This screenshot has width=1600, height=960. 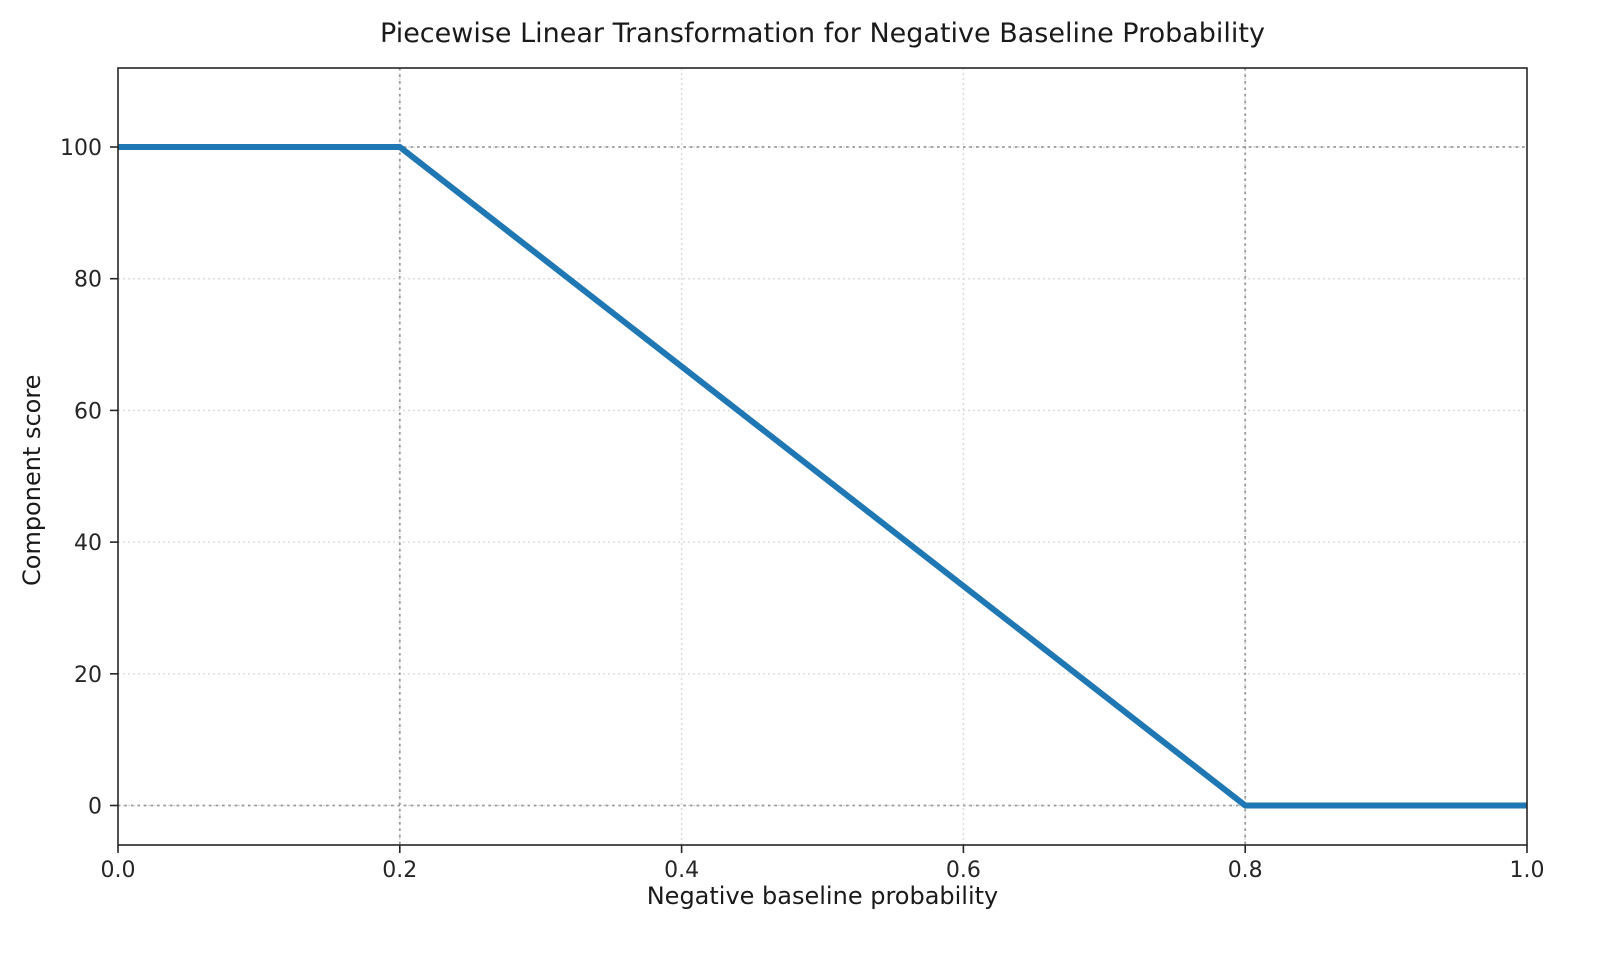 I want to click on x-tick-label: 0.0, so click(x=118, y=870).